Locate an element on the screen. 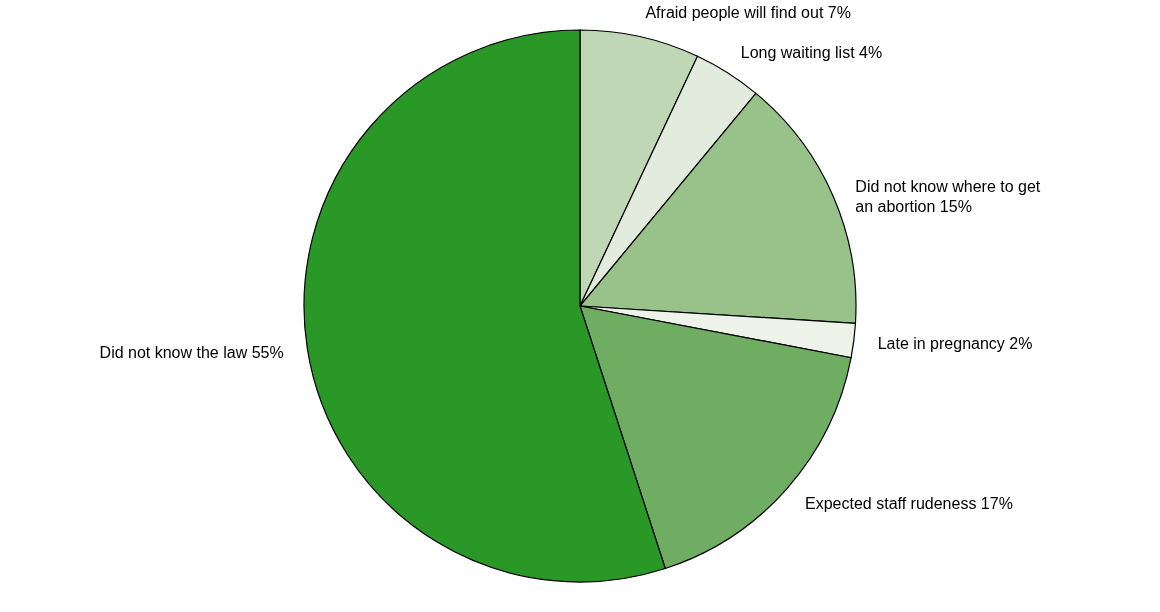  slice-label: Late in pregnancy 2% is located at coordinates (955, 343).